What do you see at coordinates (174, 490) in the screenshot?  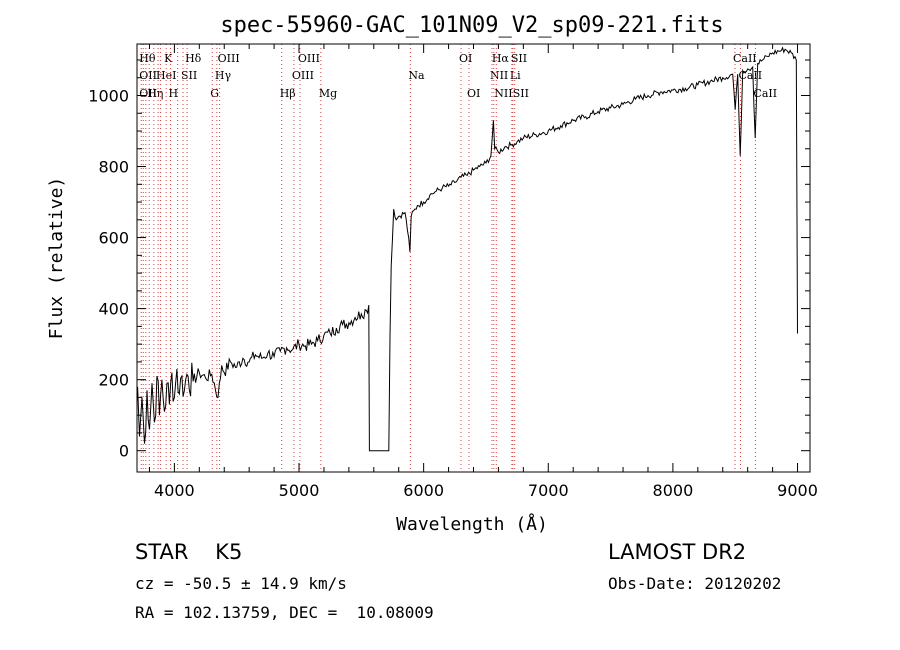 I see `x-tick-label: 4000` at bounding box center [174, 490].